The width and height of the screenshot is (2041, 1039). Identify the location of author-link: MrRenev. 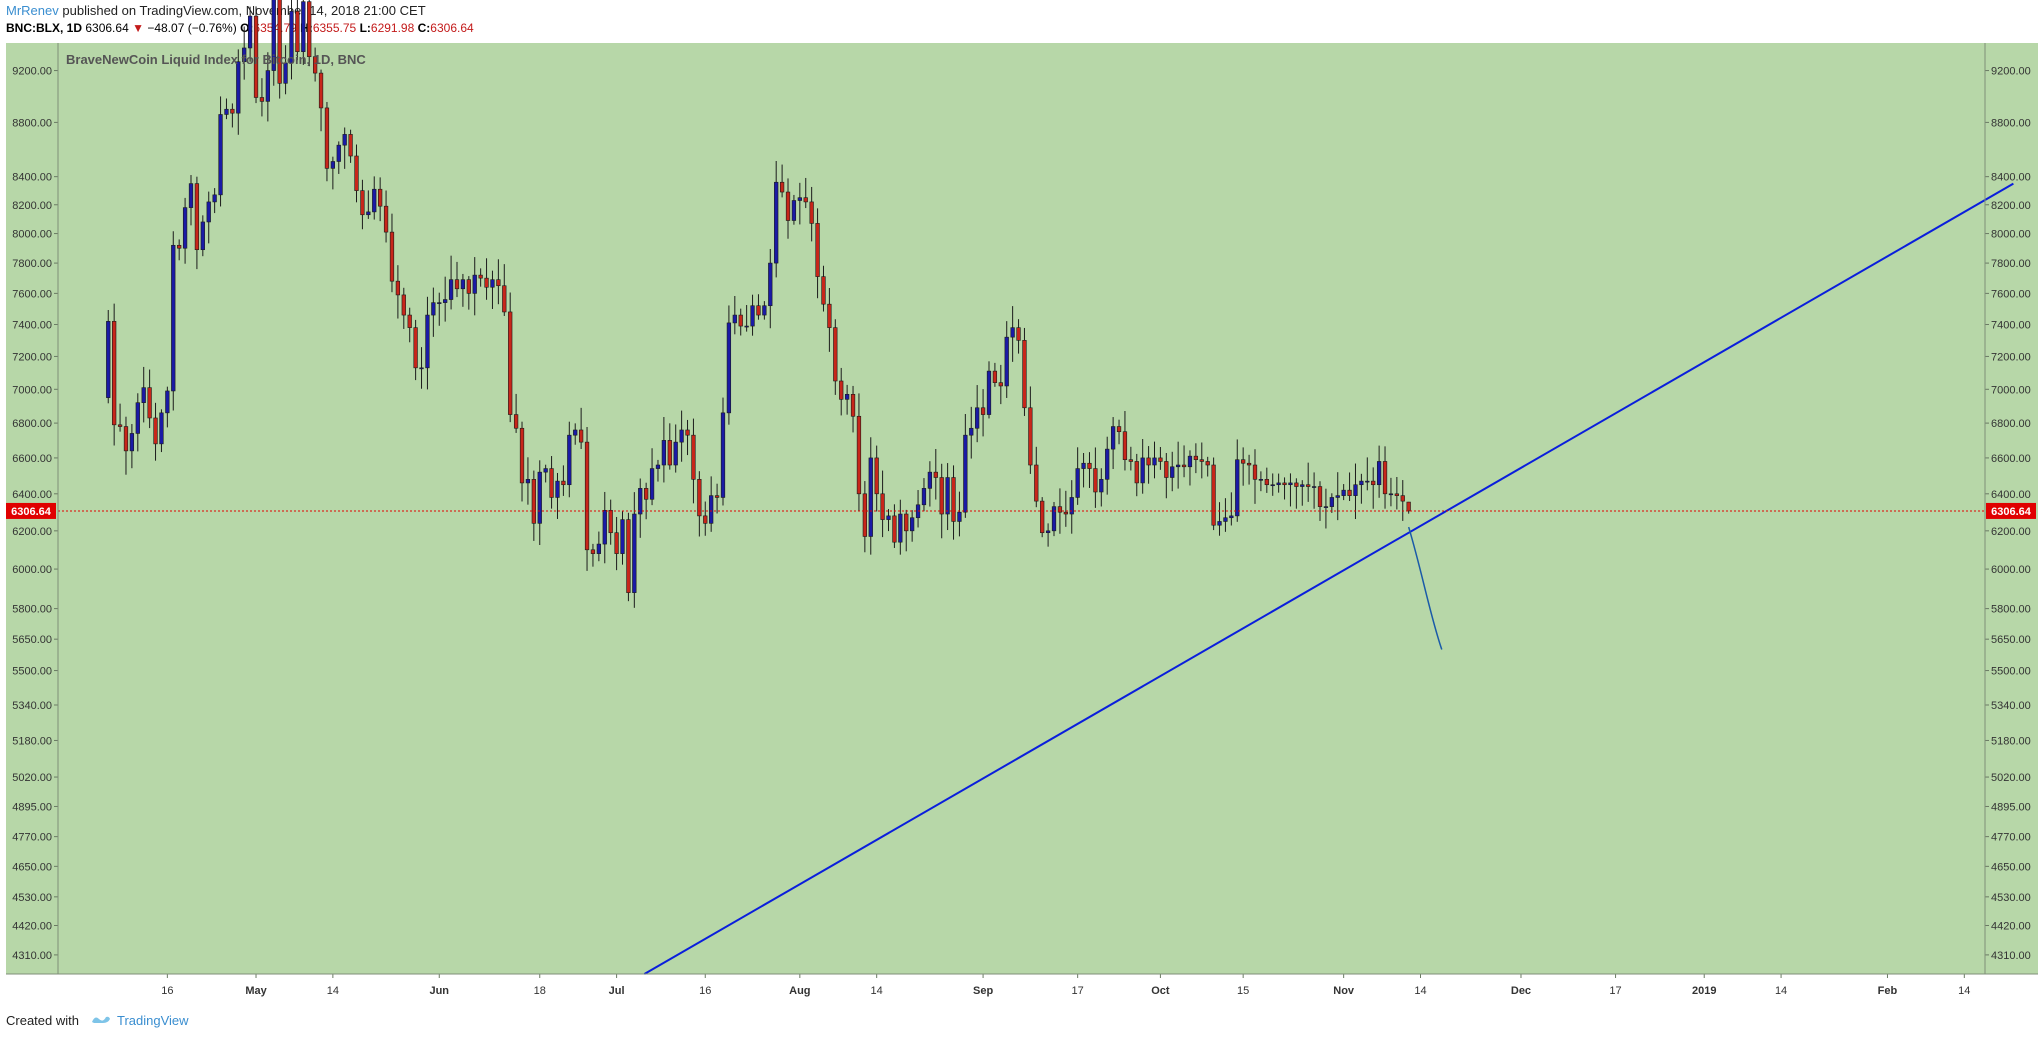
(32, 10).